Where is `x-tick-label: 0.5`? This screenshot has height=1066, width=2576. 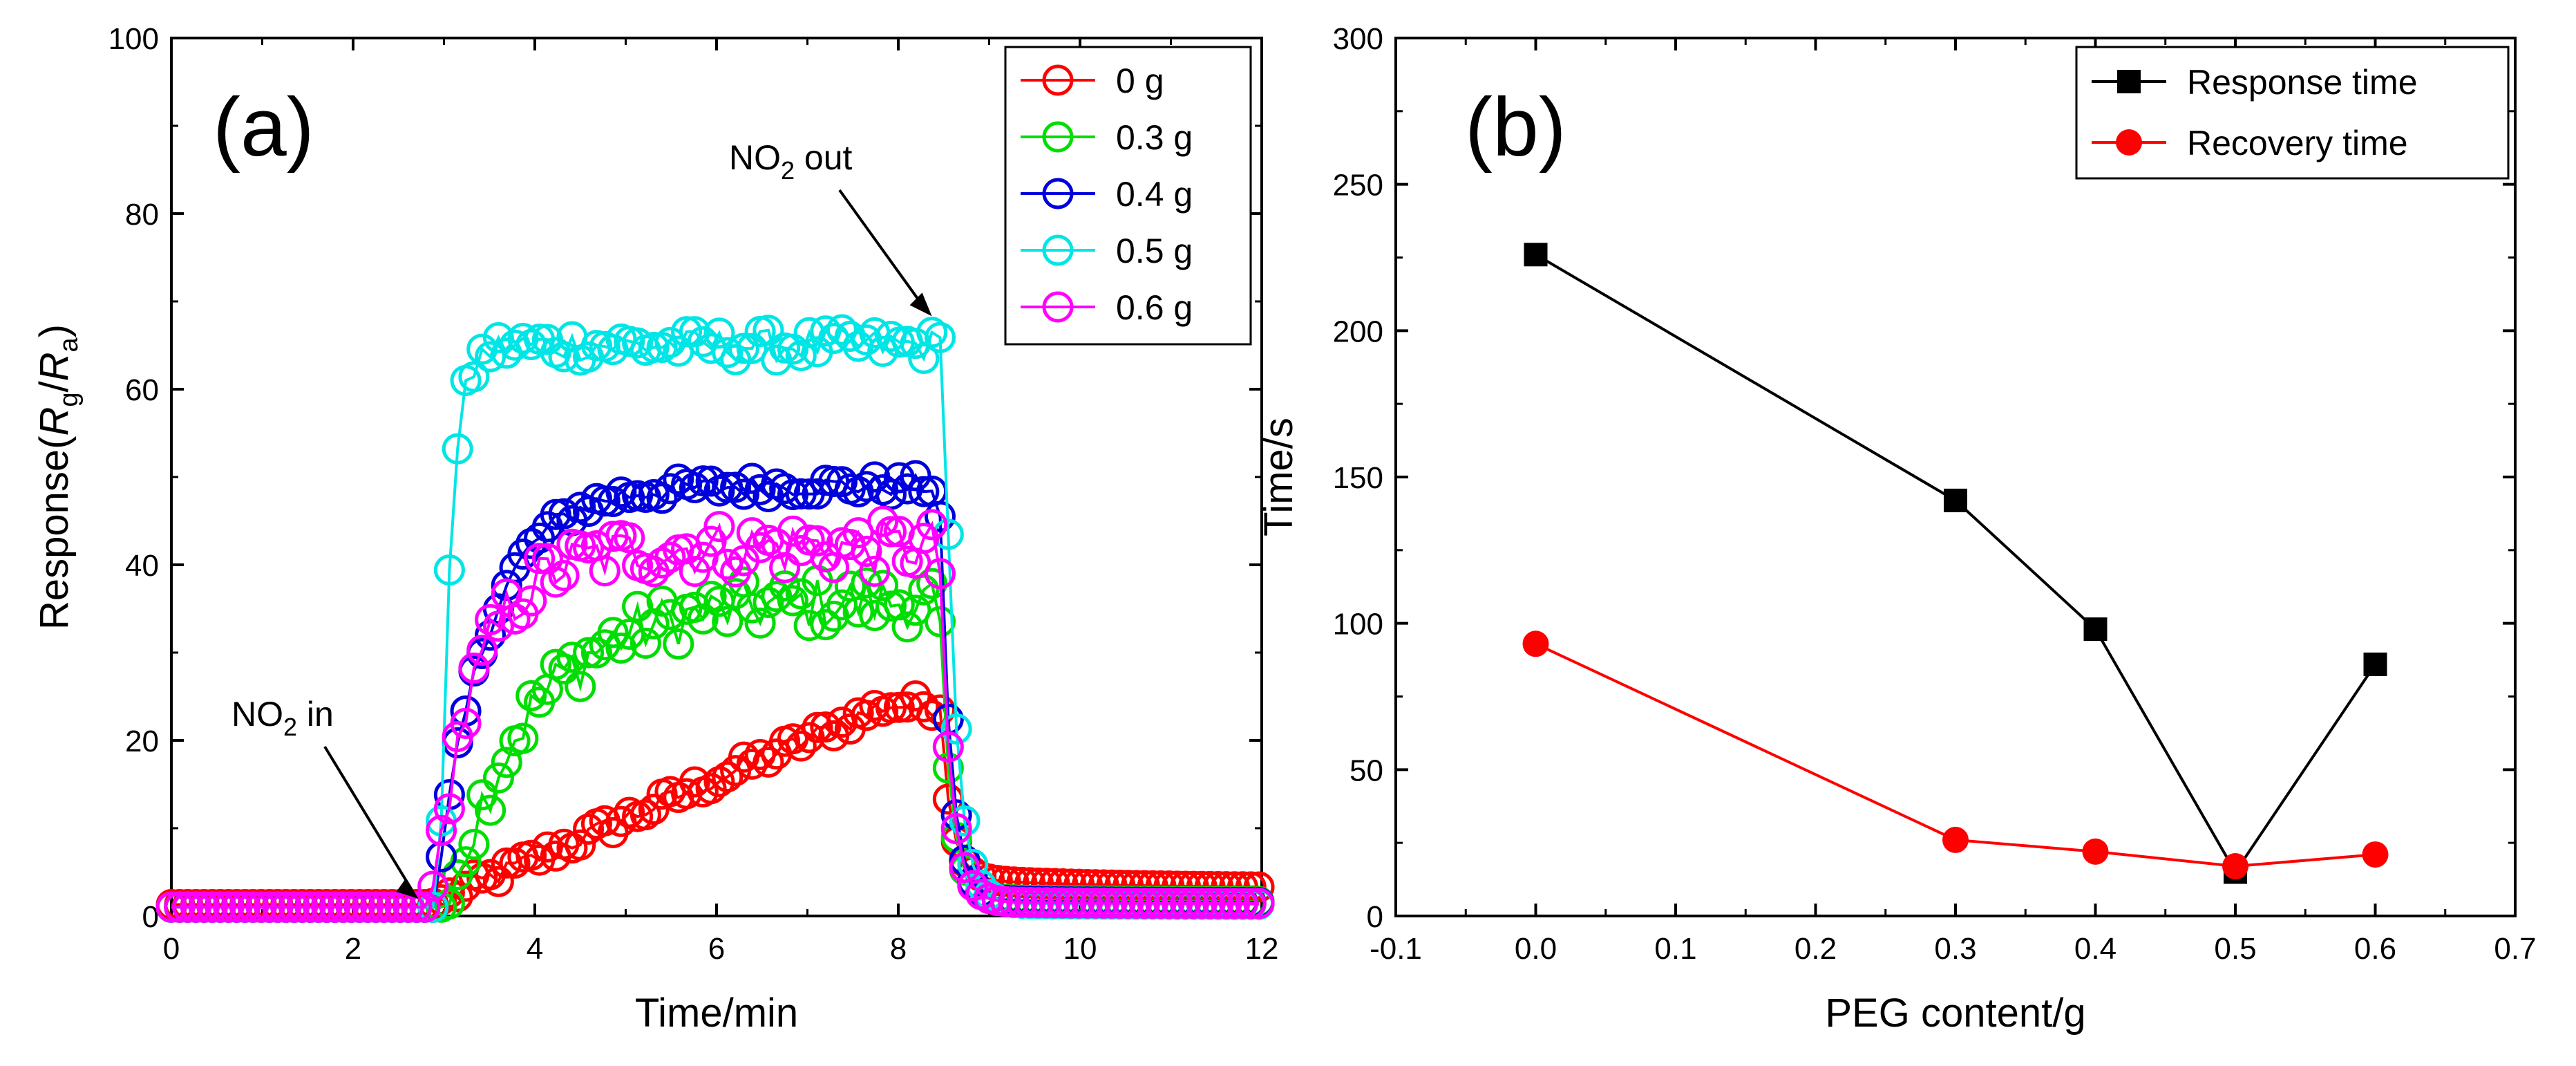 x-tick-label: 0.5 is located at coordinates (2235, 949).